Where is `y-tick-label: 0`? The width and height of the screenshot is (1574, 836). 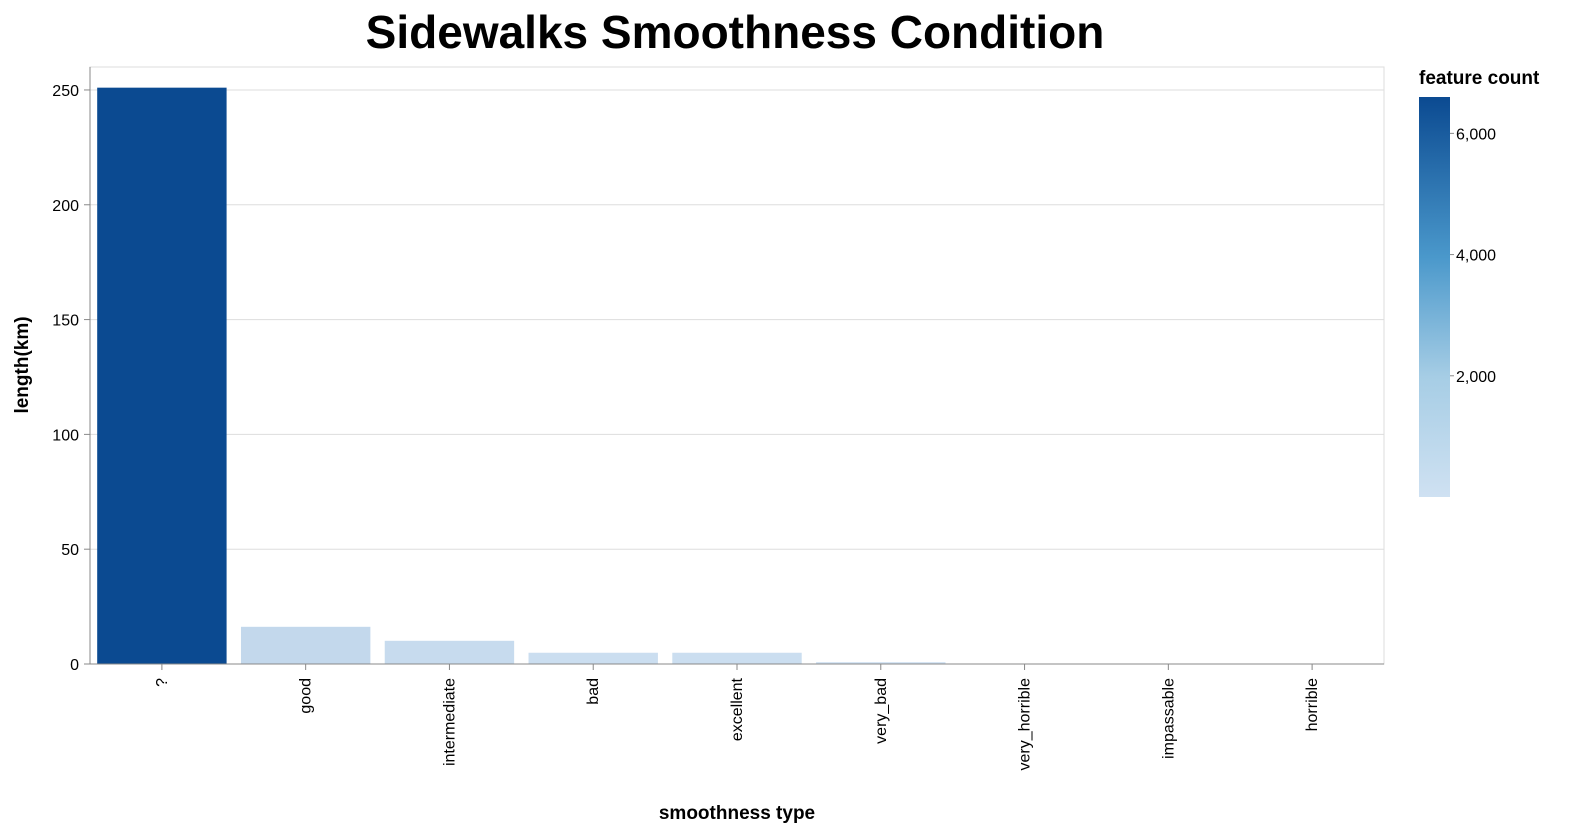
y-tick-label: 0 is located at coordinates (74, 665).